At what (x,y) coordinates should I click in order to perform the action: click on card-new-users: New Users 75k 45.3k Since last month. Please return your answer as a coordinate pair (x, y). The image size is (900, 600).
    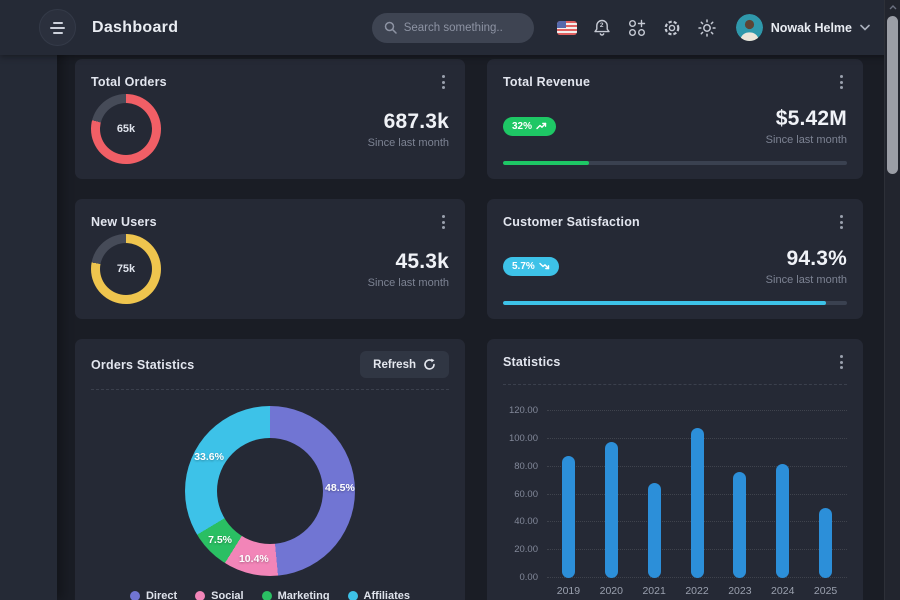
    Looking at the image, I should click on (270, 259).